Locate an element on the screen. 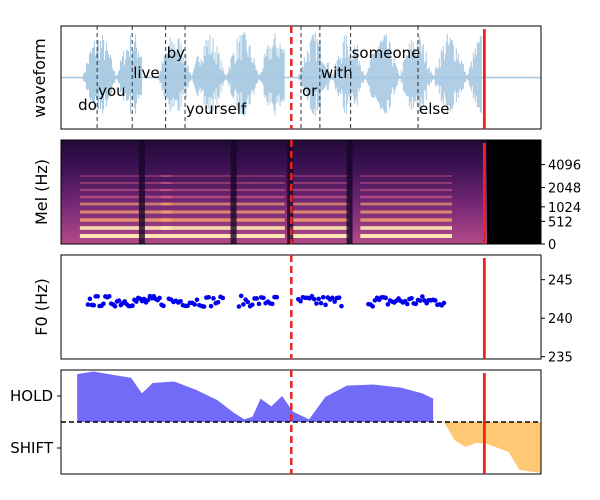 The height and width of the screenshot is (500, 600). waveform-ylabel: waveform is located at coordinates (39, 78).